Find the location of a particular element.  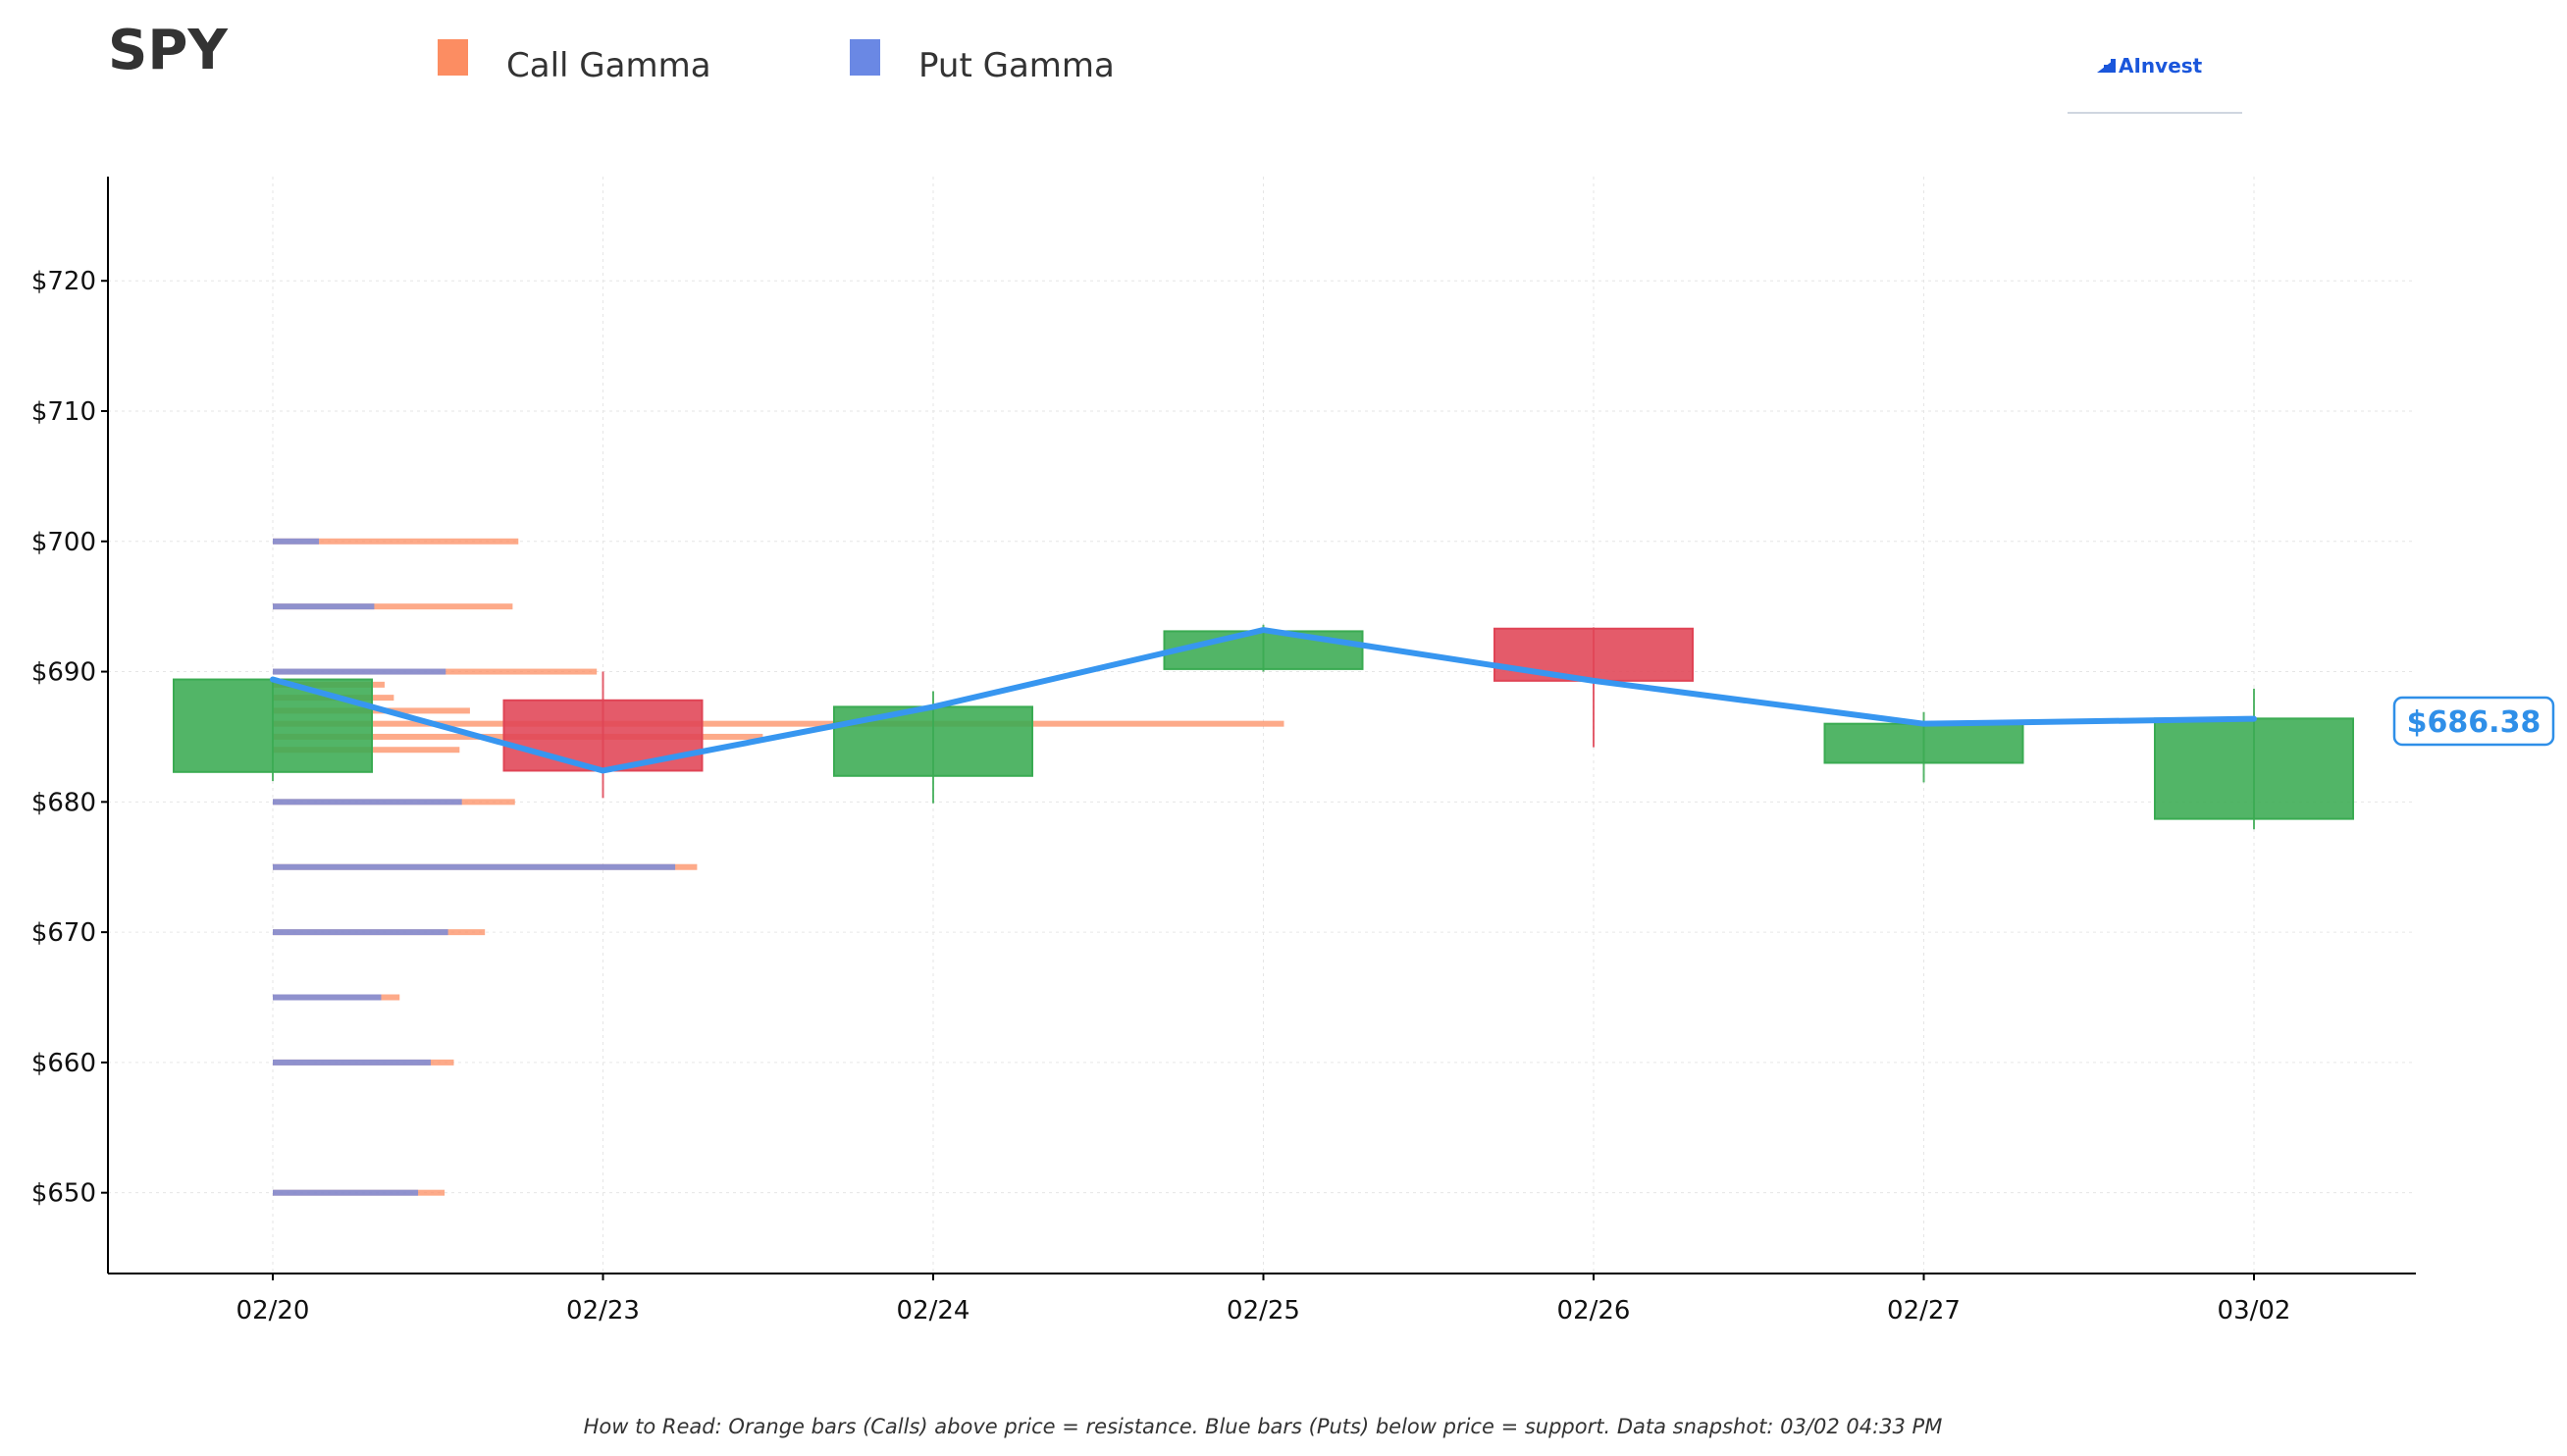

x-tick-label: 03/02 is located at coordinates (2254, 1311).